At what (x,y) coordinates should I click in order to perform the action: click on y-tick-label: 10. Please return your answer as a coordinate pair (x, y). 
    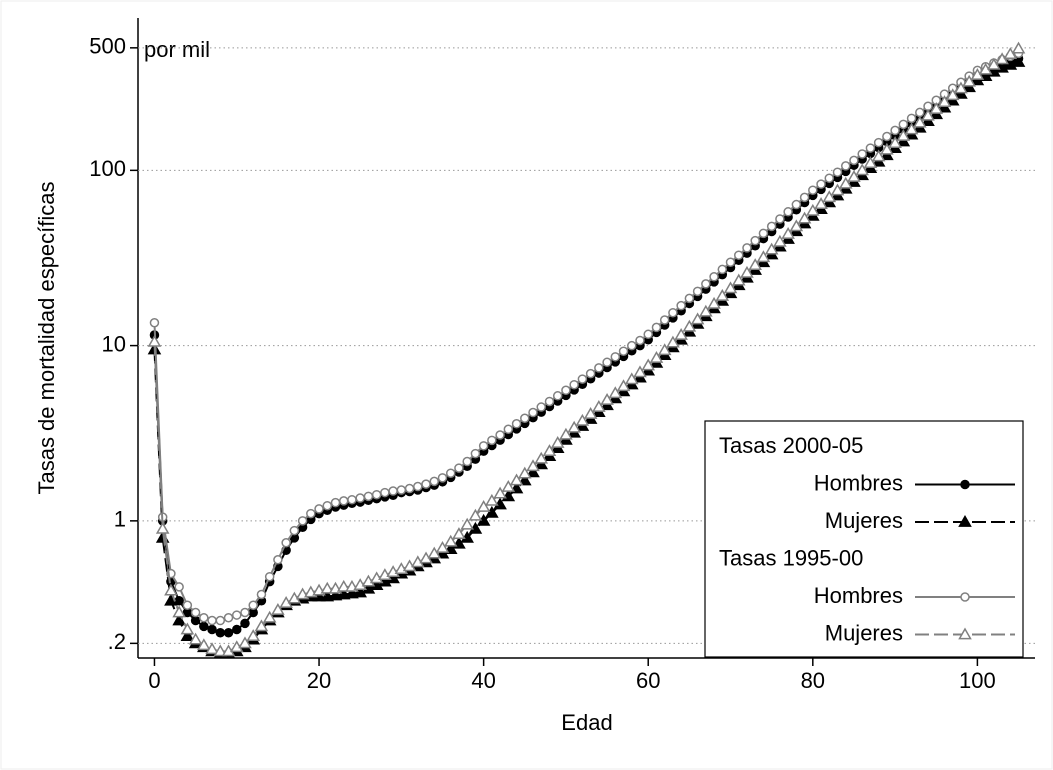
    Looking at the image, I should click on (114, 343).